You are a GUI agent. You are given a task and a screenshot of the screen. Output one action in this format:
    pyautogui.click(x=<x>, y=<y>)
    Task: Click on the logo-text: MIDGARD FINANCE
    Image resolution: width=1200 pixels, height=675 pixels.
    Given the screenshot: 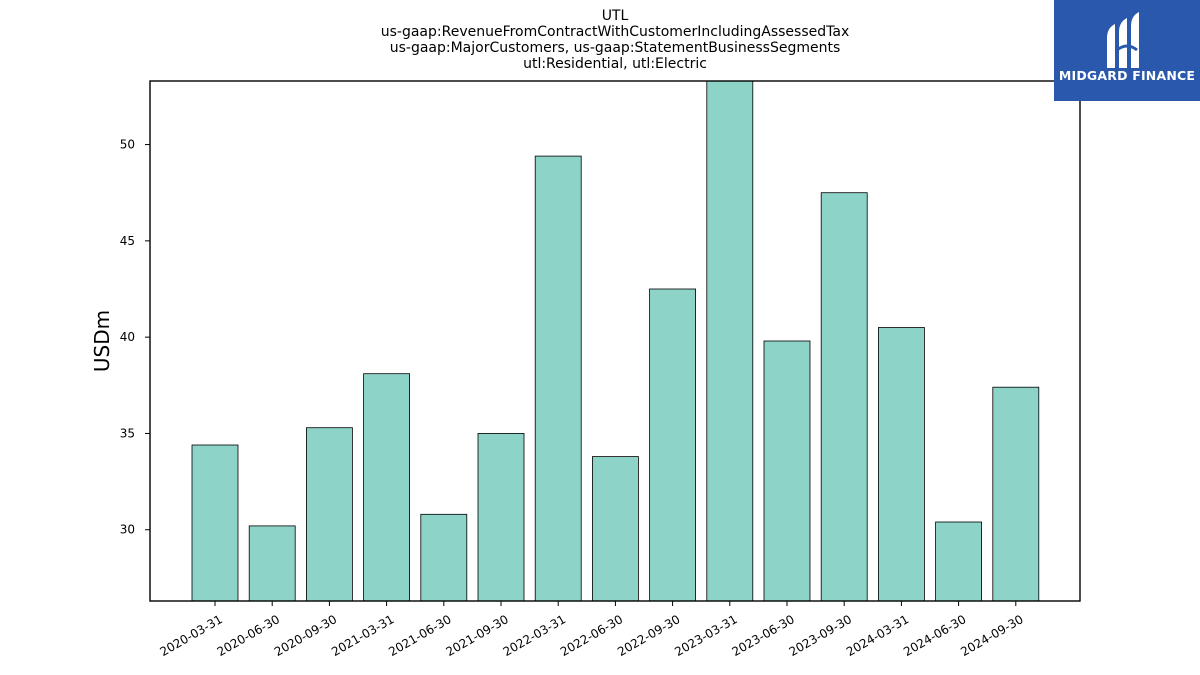 What is the action you would take?
    pyautogui.click(x=1127, y=75)
    